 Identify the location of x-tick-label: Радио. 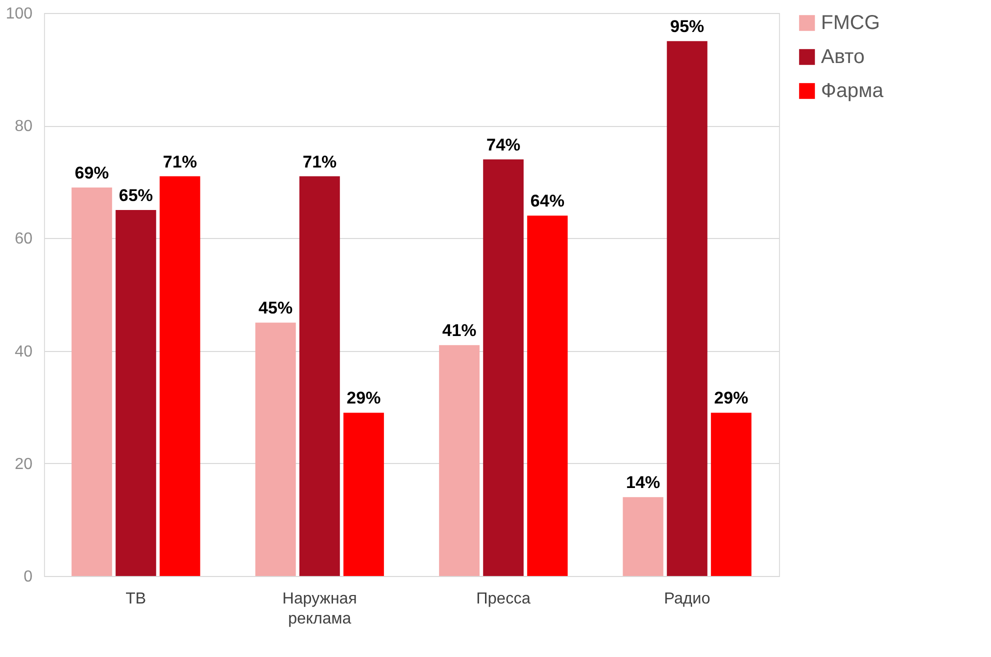
(687, 599).